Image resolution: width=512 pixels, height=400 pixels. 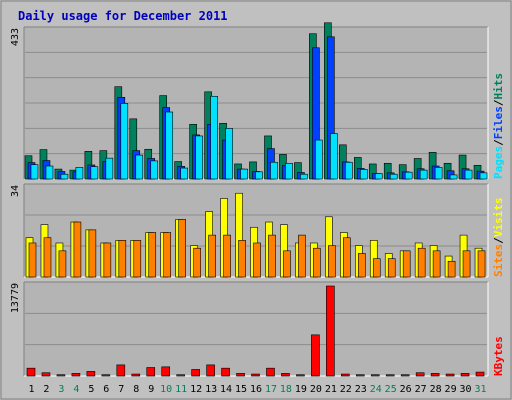 I want to click on day-label-11: 11, so click(x=181, y=389).